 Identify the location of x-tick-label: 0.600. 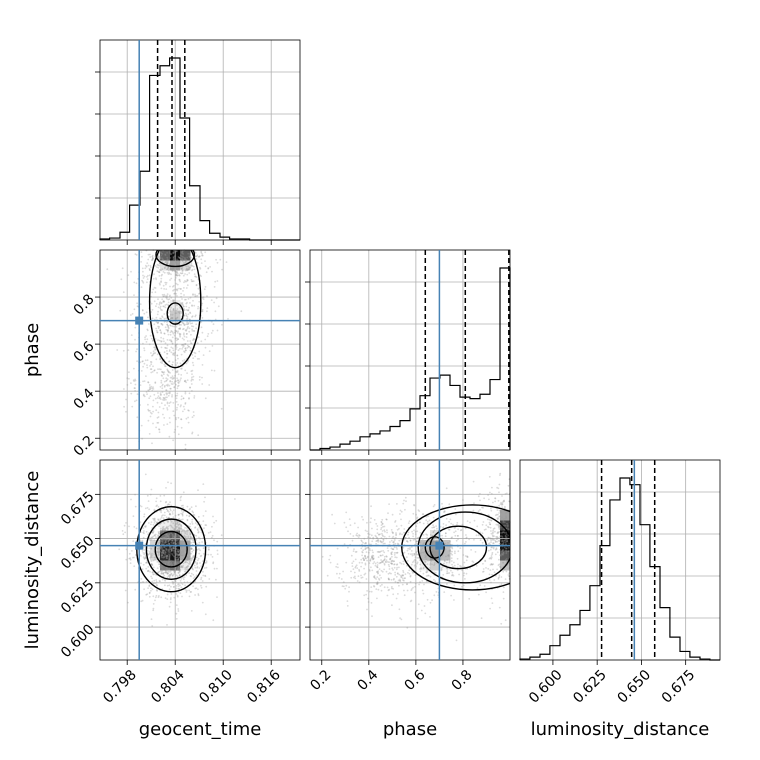
(546, 687).